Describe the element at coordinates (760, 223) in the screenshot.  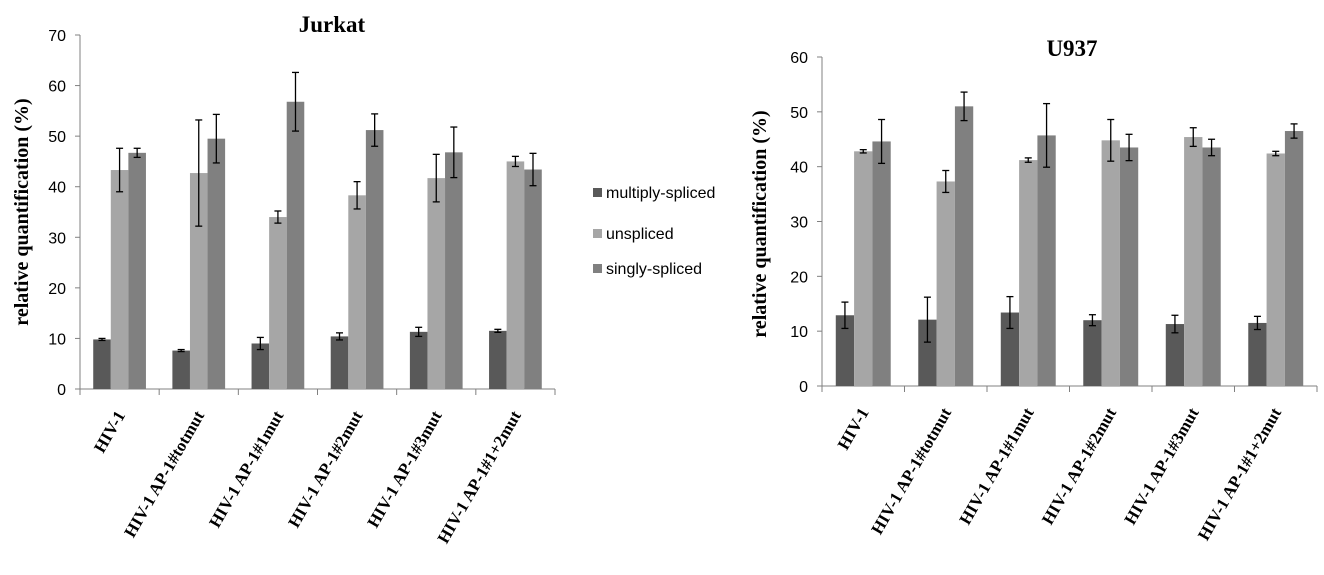
I see `y-axis-label-u937: relative quantification (%)` at that location.